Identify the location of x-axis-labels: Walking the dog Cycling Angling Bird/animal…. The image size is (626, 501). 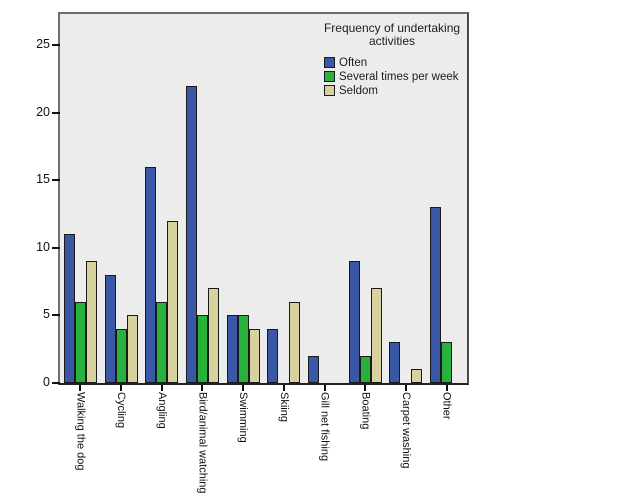
(263, 446).